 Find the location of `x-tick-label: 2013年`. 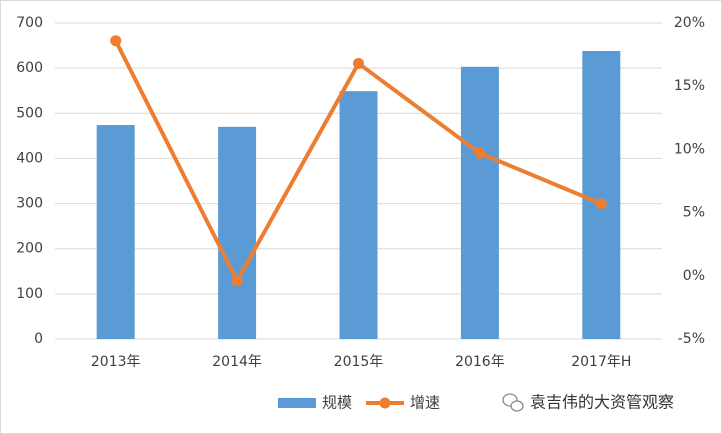

x-tick-label: 2013年 is located at coordinates (116, 362).